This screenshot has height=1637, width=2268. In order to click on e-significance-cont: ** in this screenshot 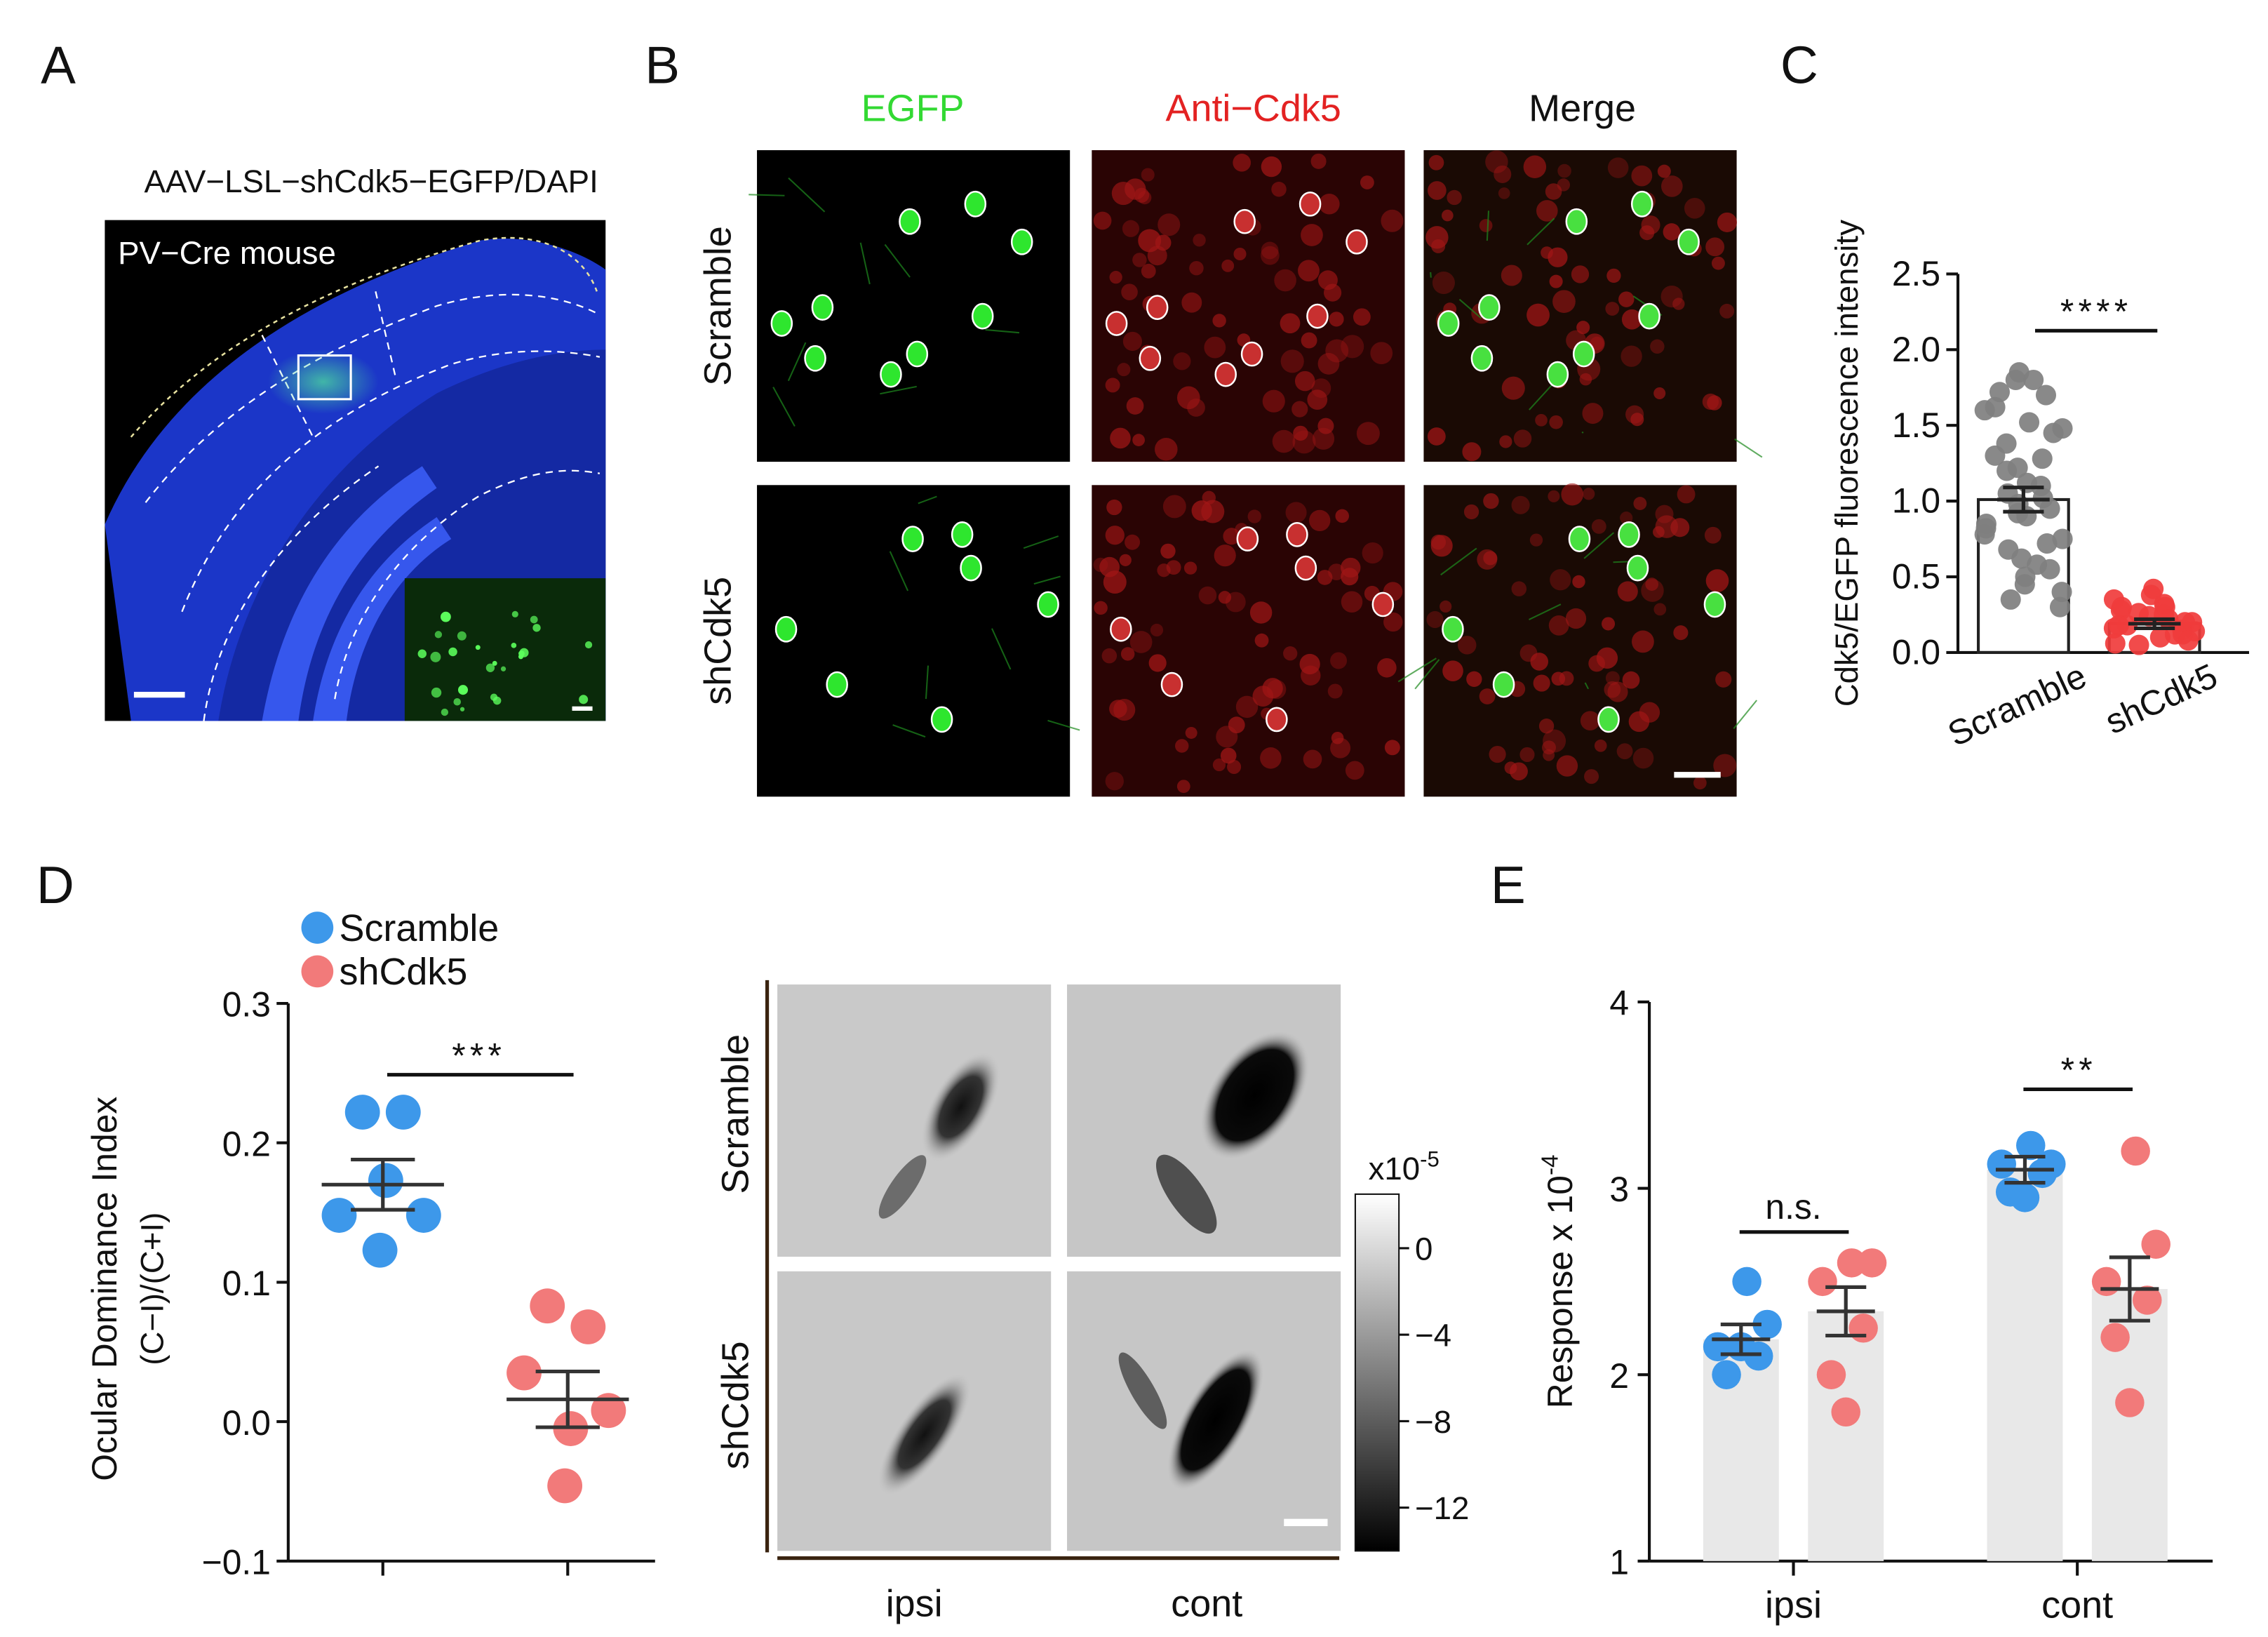, I will do `click(2079, 1070)`.